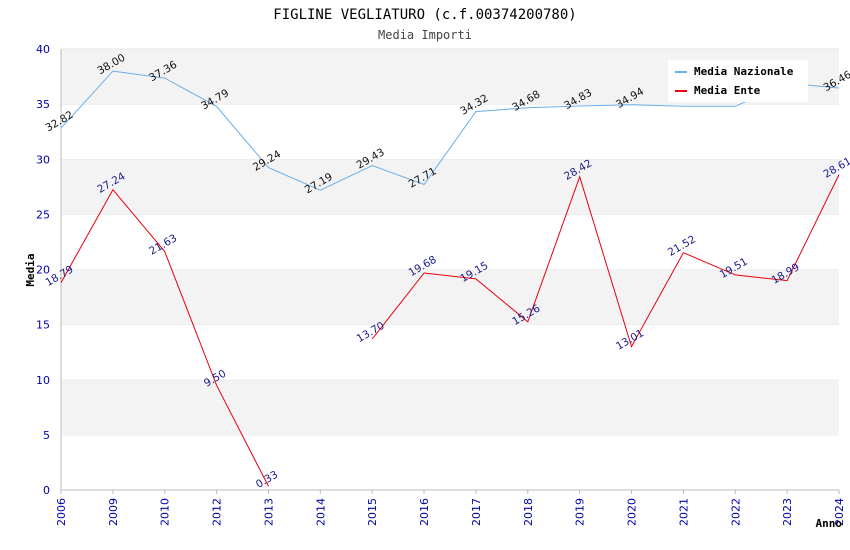 Image resolution: width=850 pixels, height=550 pixels. What do you see at coordinates (61, 512) in the screenshot?
I see `x-tick-label: 2006` at bounding box center [61, 512].